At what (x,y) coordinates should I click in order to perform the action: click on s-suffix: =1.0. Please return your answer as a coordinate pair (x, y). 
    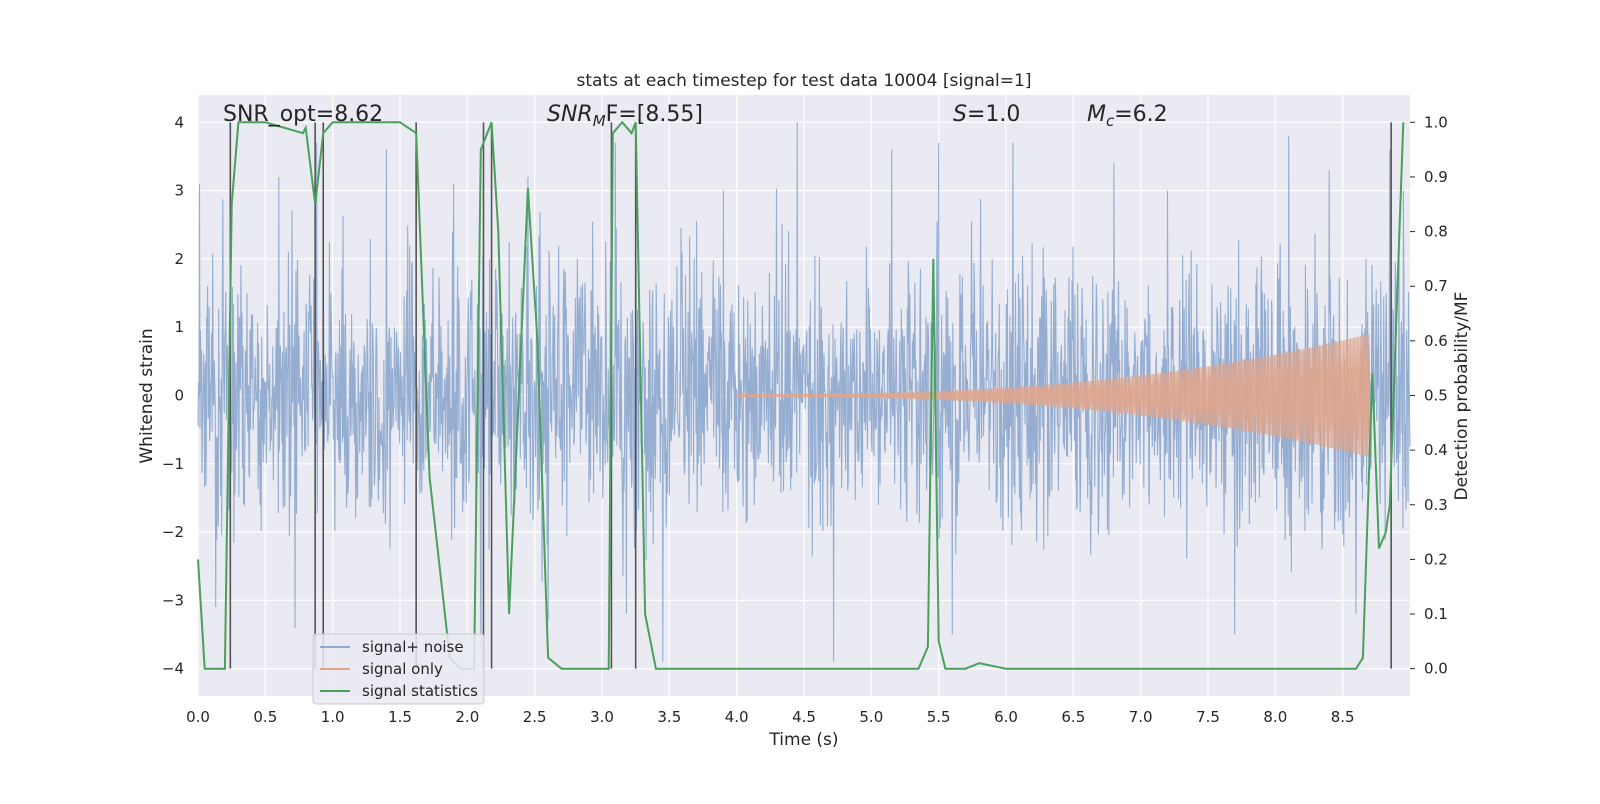
    Looking at the image, I should click on (993, 114).